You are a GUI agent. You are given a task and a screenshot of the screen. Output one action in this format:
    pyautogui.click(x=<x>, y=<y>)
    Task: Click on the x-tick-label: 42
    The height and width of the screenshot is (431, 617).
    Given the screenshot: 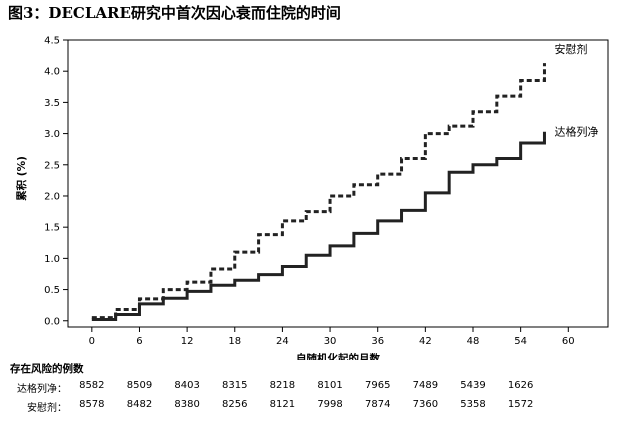 What is the action you would take?
    pyautogui.click(x=425, y=341)
    